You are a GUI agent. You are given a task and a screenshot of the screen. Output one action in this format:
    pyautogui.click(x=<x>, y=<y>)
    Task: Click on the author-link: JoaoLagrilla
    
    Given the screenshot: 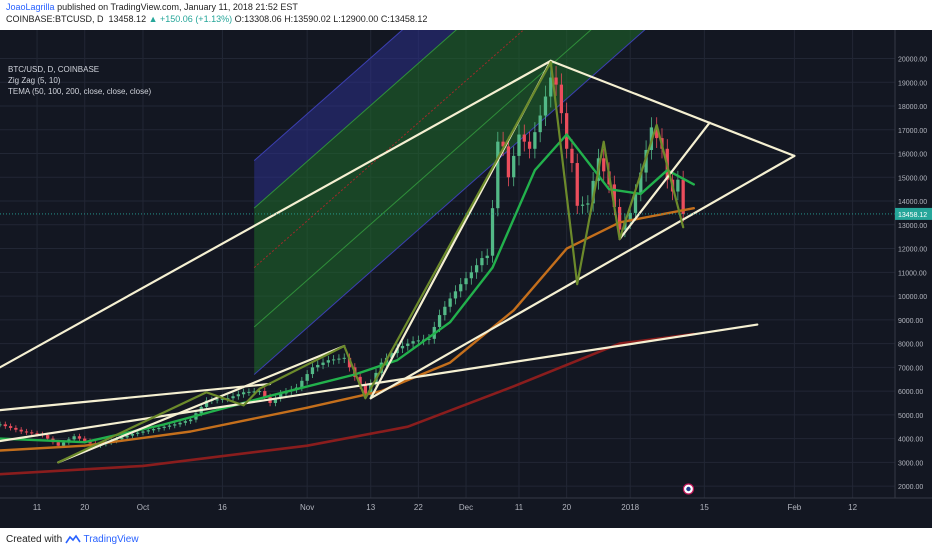 What is the action you would take?
    pyautogui.click(x=30, y=7)
    